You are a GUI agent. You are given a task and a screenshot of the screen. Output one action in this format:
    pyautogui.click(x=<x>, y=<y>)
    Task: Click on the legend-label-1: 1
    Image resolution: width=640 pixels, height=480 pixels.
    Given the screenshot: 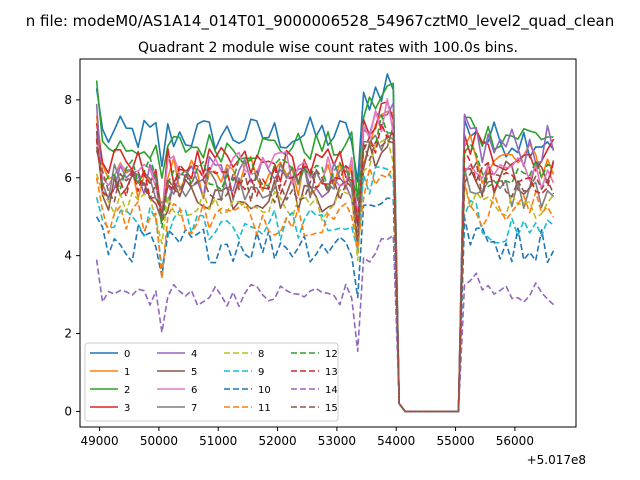 What is the action you would take?
    pyautogui.click(x=127, y=372)
    